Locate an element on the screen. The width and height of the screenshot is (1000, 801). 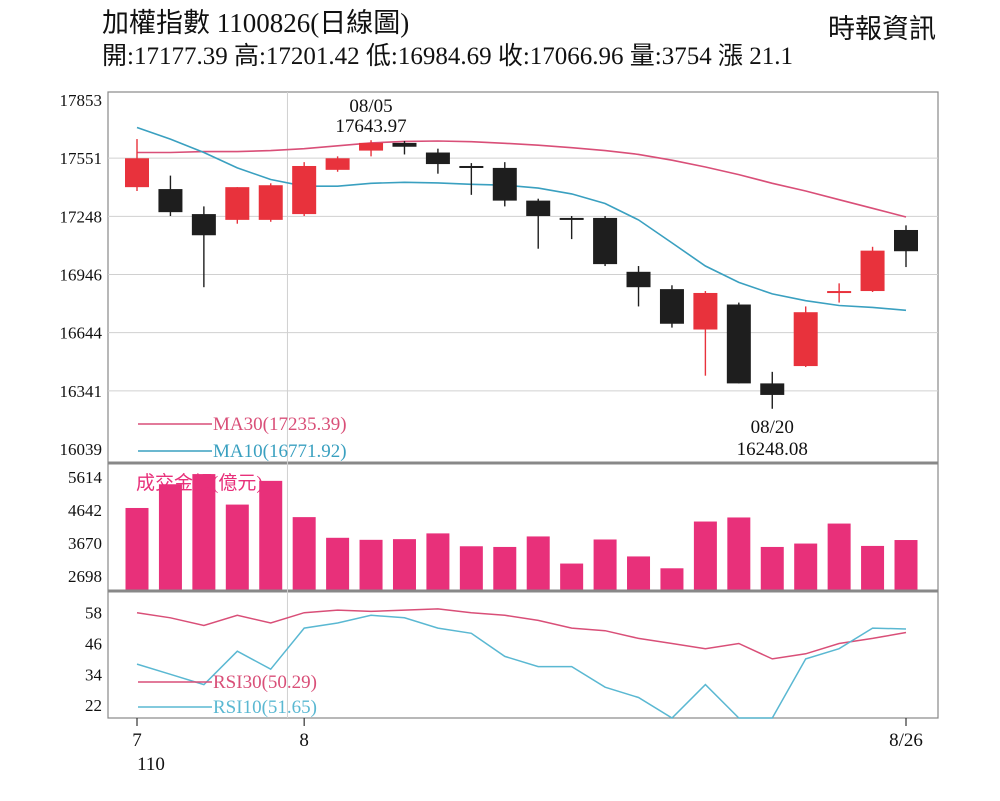
legend-label: RSI30(50.29) is located at coordinates (265, 682).